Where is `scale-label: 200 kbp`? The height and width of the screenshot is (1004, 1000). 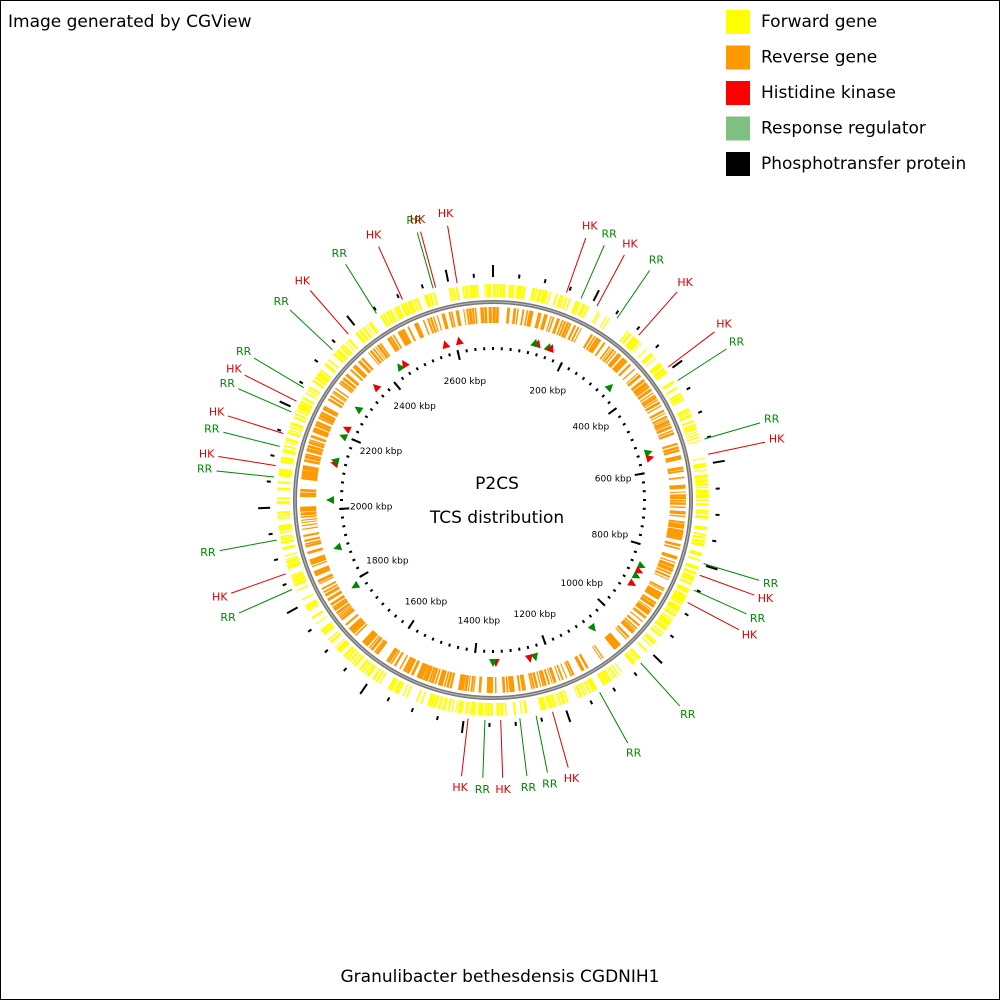 scale-label: 200 kbp is located at coordinates (547, 391).